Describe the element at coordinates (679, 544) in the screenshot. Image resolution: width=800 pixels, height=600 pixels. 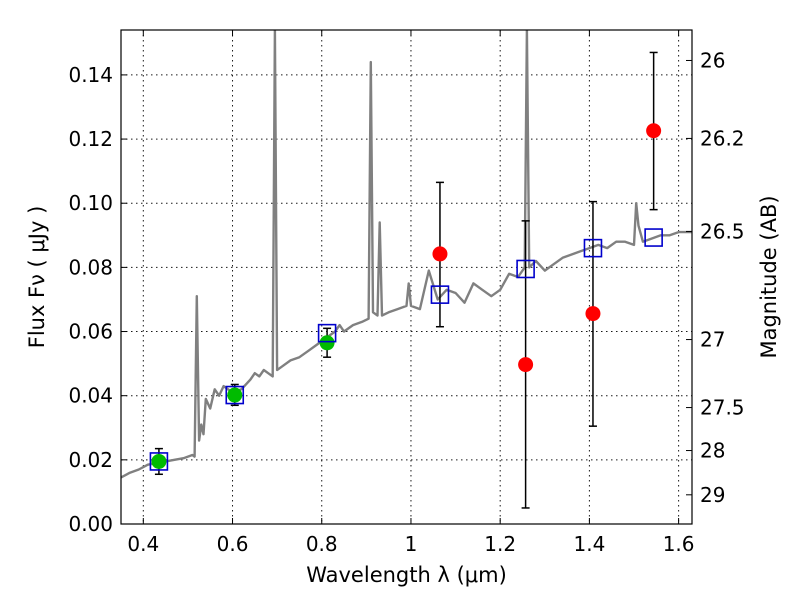
I see `x-tick-label: 1.6` at that location.